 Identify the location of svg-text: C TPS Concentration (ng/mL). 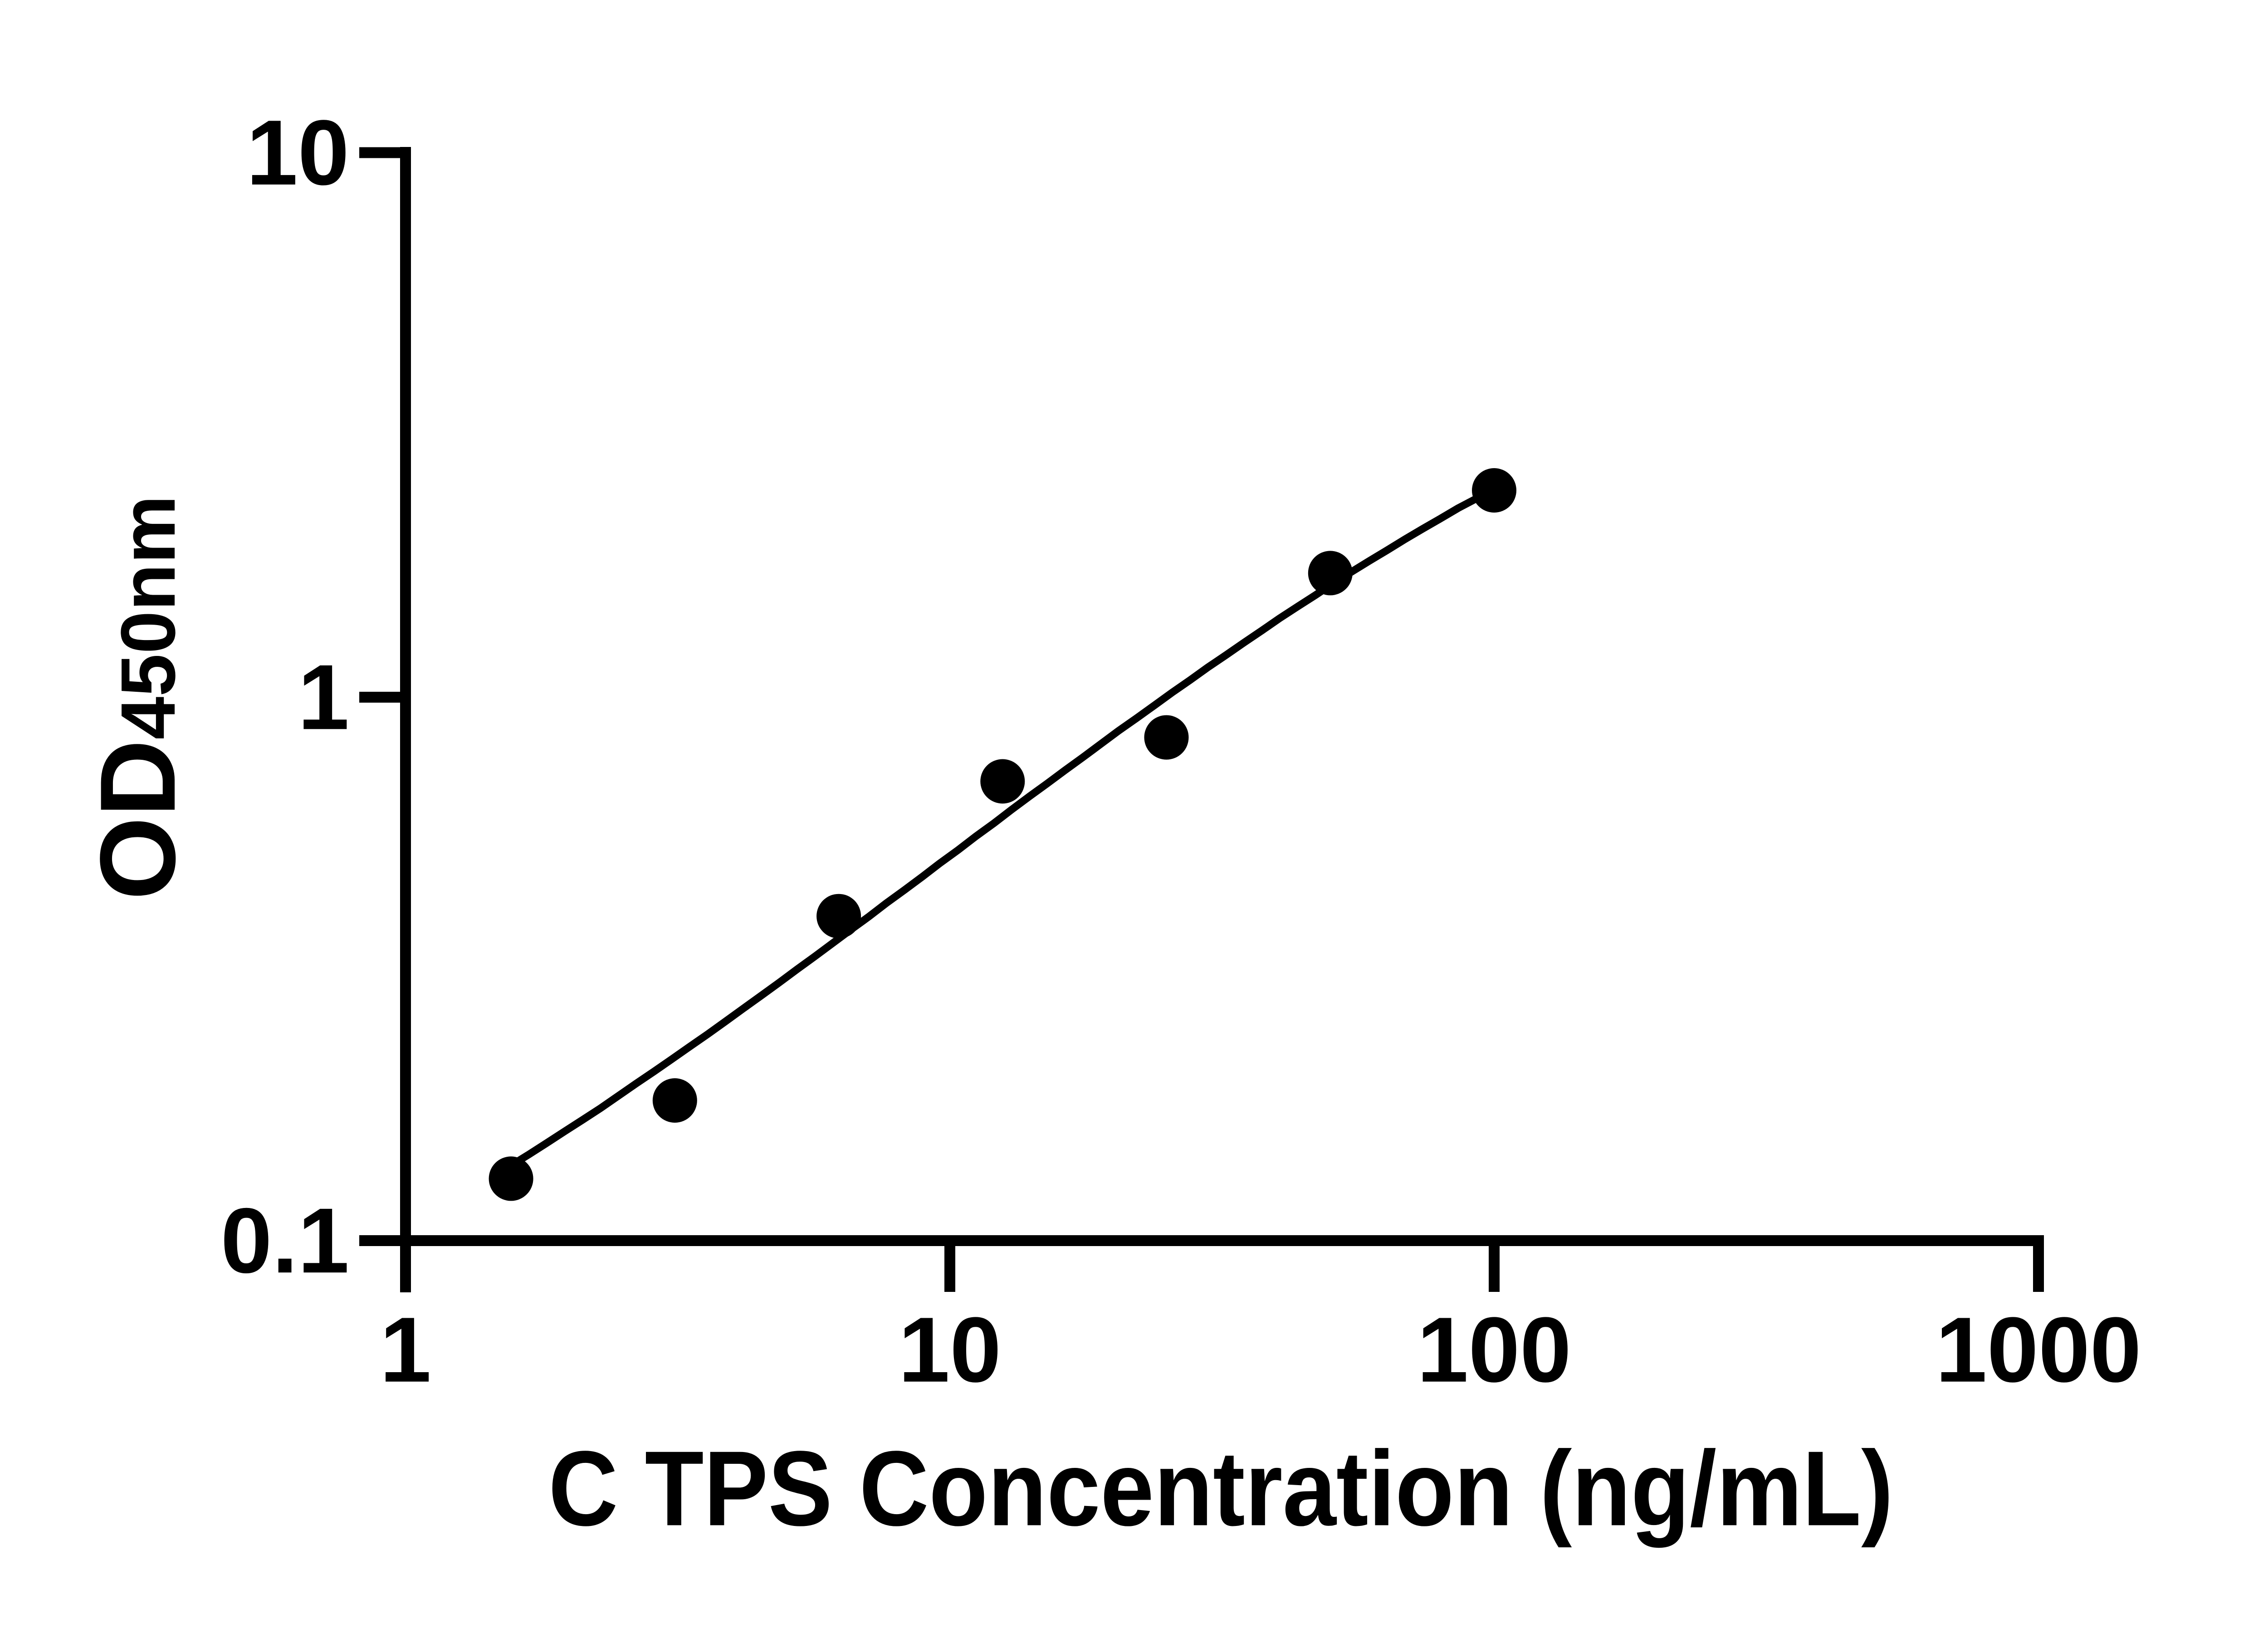
(1221, 1488).